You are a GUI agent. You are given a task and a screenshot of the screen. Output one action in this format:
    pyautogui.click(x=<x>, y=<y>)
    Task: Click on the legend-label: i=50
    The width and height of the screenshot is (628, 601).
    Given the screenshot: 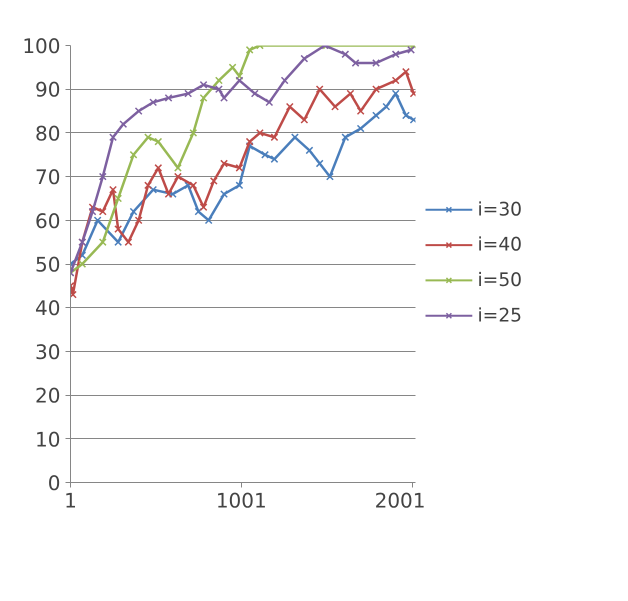 What is the action you would take?
    pyautogui.click(x=500, y=280)
    